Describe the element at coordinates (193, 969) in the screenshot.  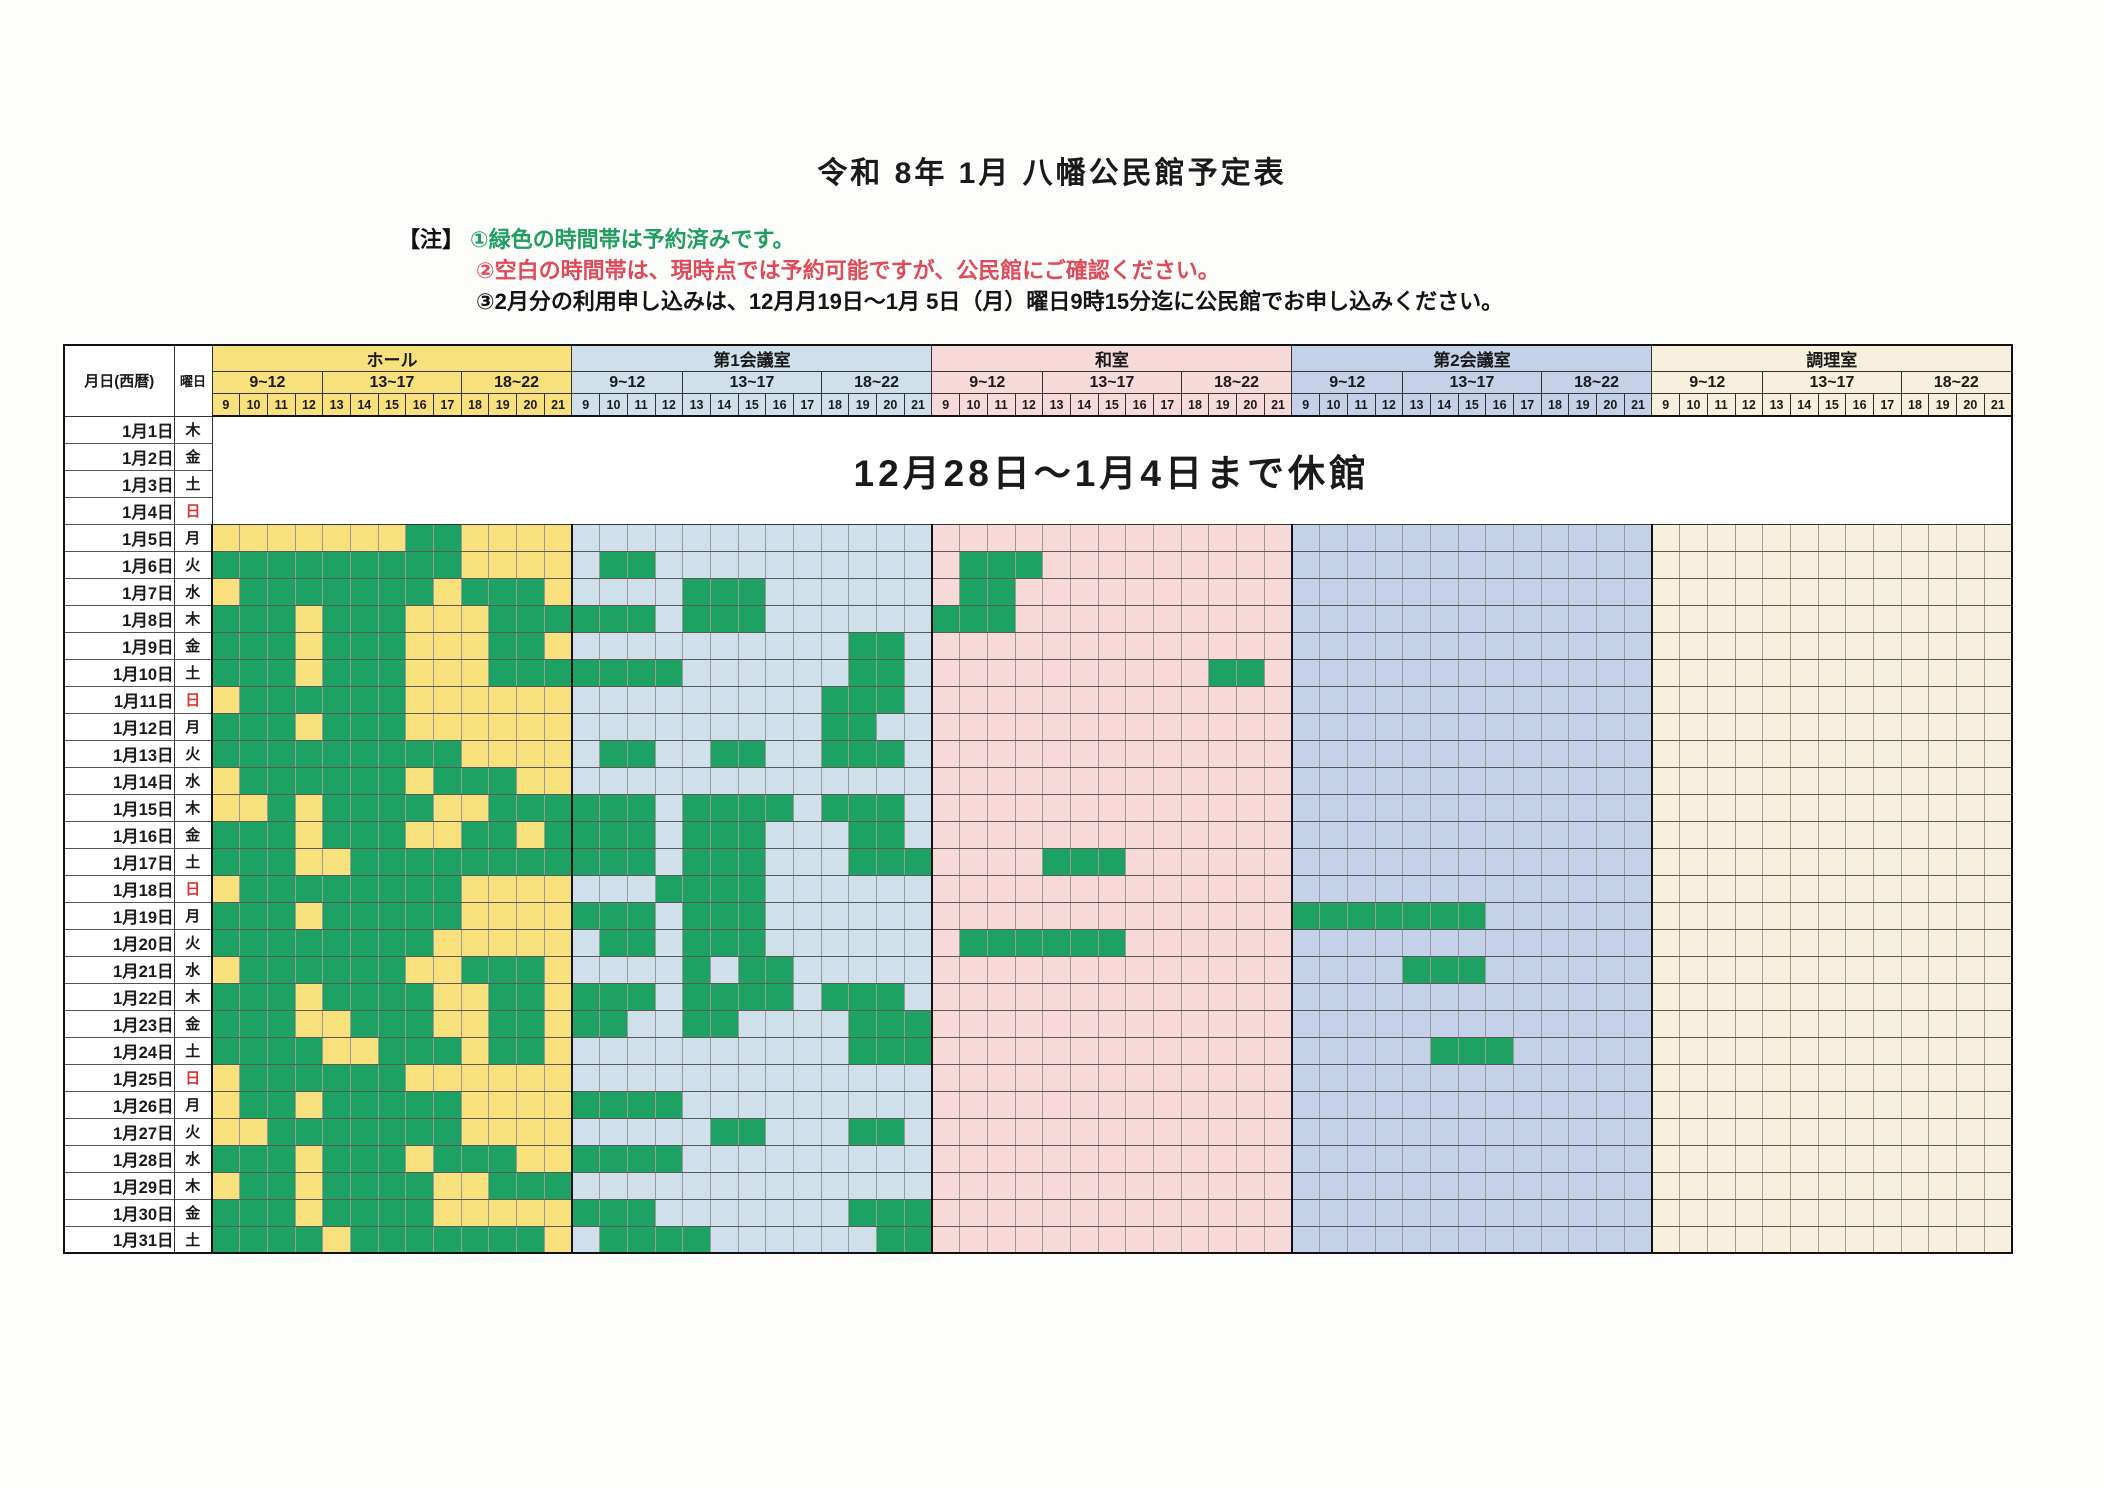
I see `dow-cell: 水` at that location.